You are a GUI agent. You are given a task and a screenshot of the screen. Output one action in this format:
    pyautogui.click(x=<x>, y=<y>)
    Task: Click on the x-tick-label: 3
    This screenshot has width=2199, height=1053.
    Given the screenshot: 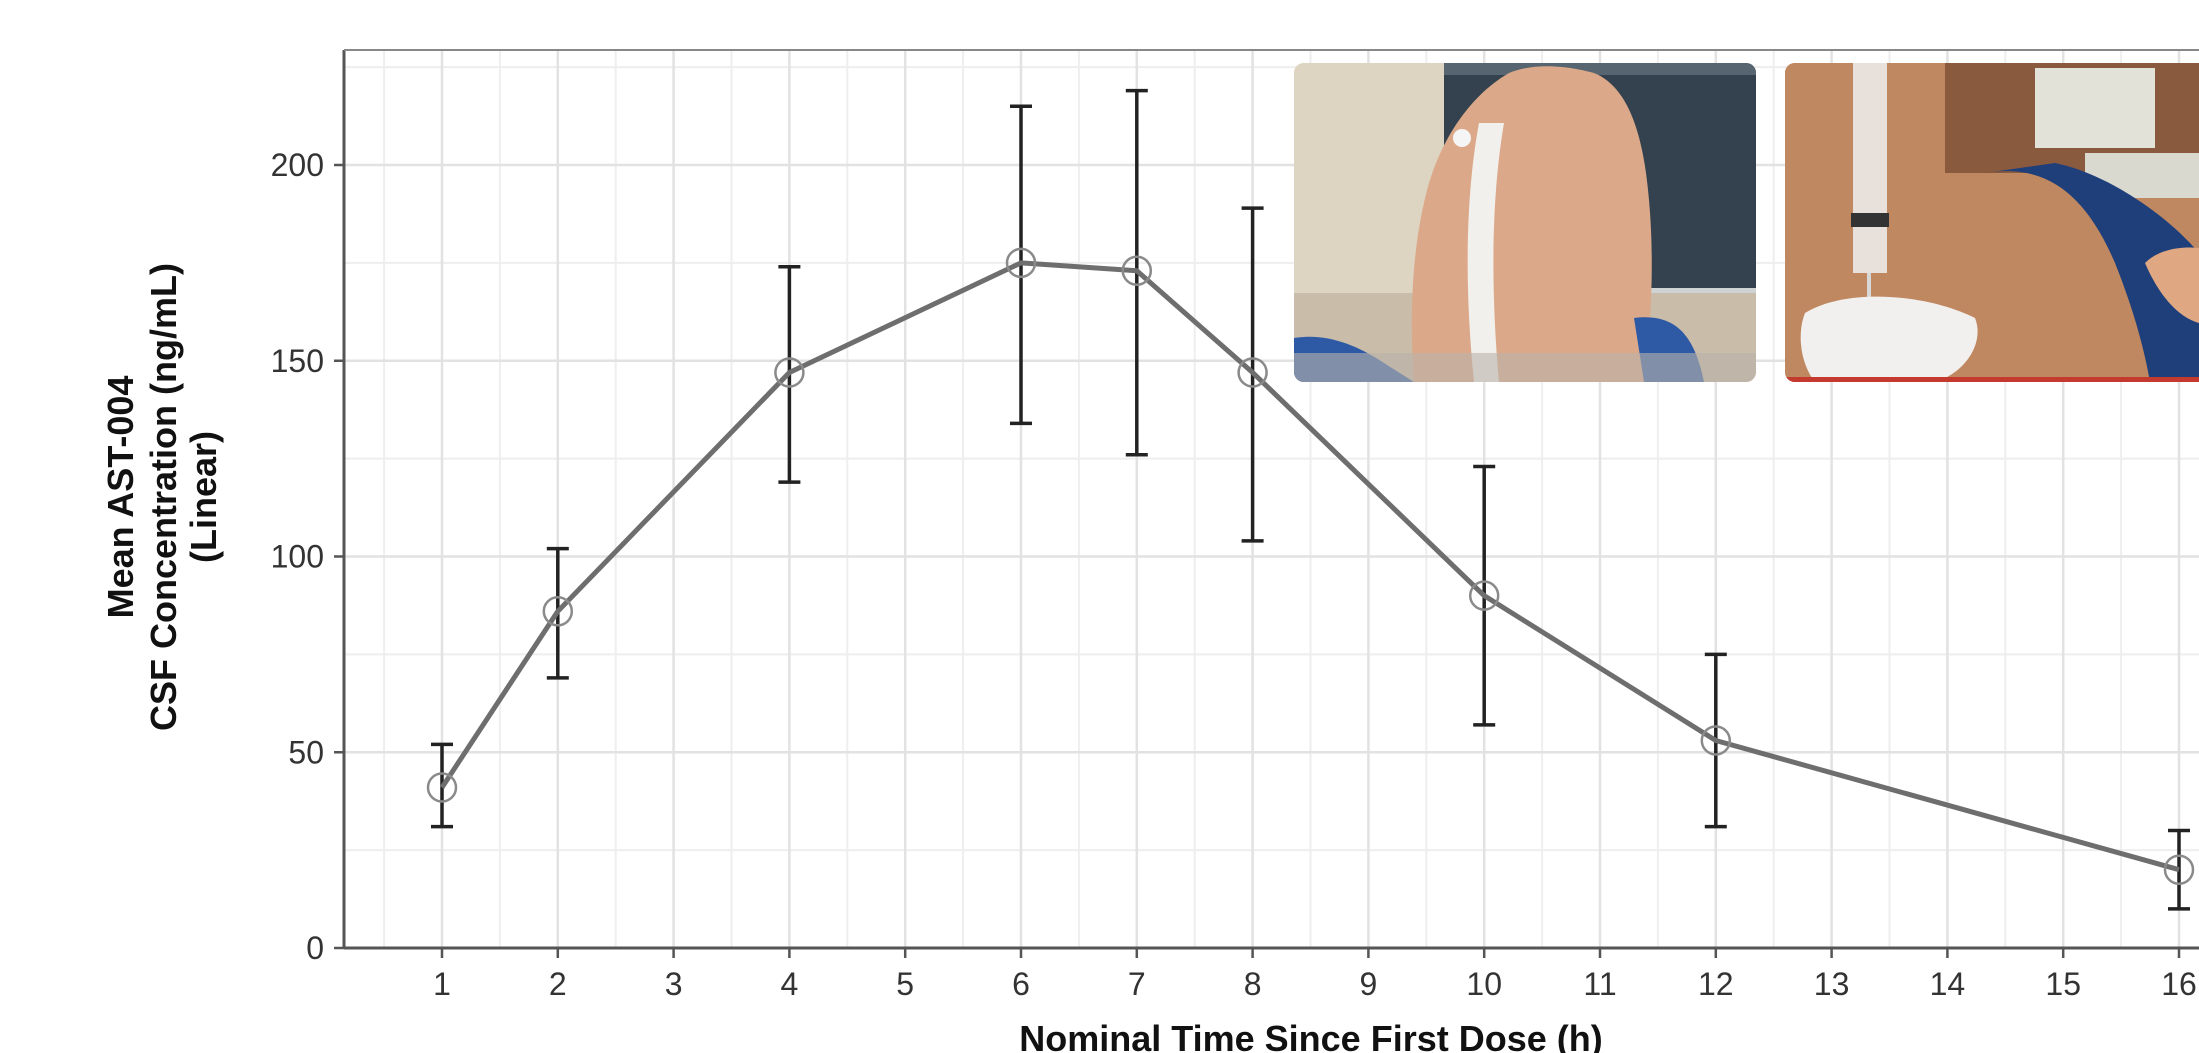 What is the action you would take?
    pyautogui.click(x=674, y=984)
    